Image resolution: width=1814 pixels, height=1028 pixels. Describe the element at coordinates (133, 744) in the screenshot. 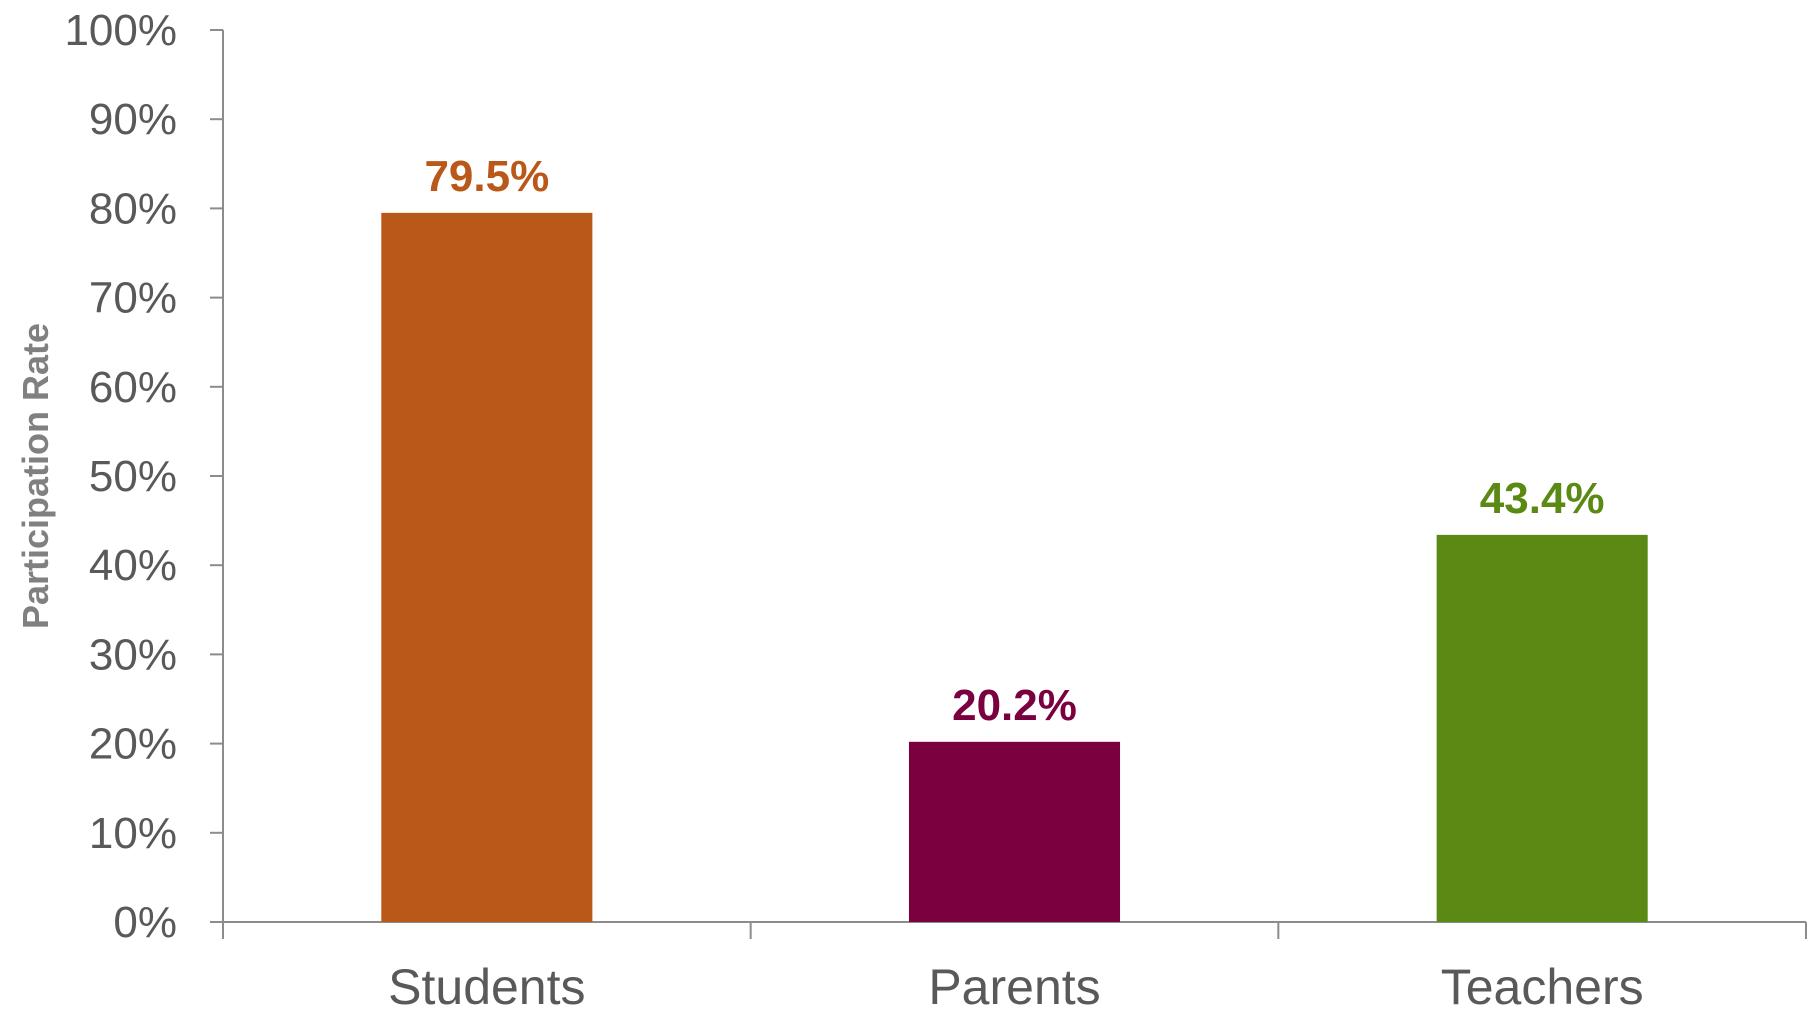

I see `y-tick-label: 20%` at that location.